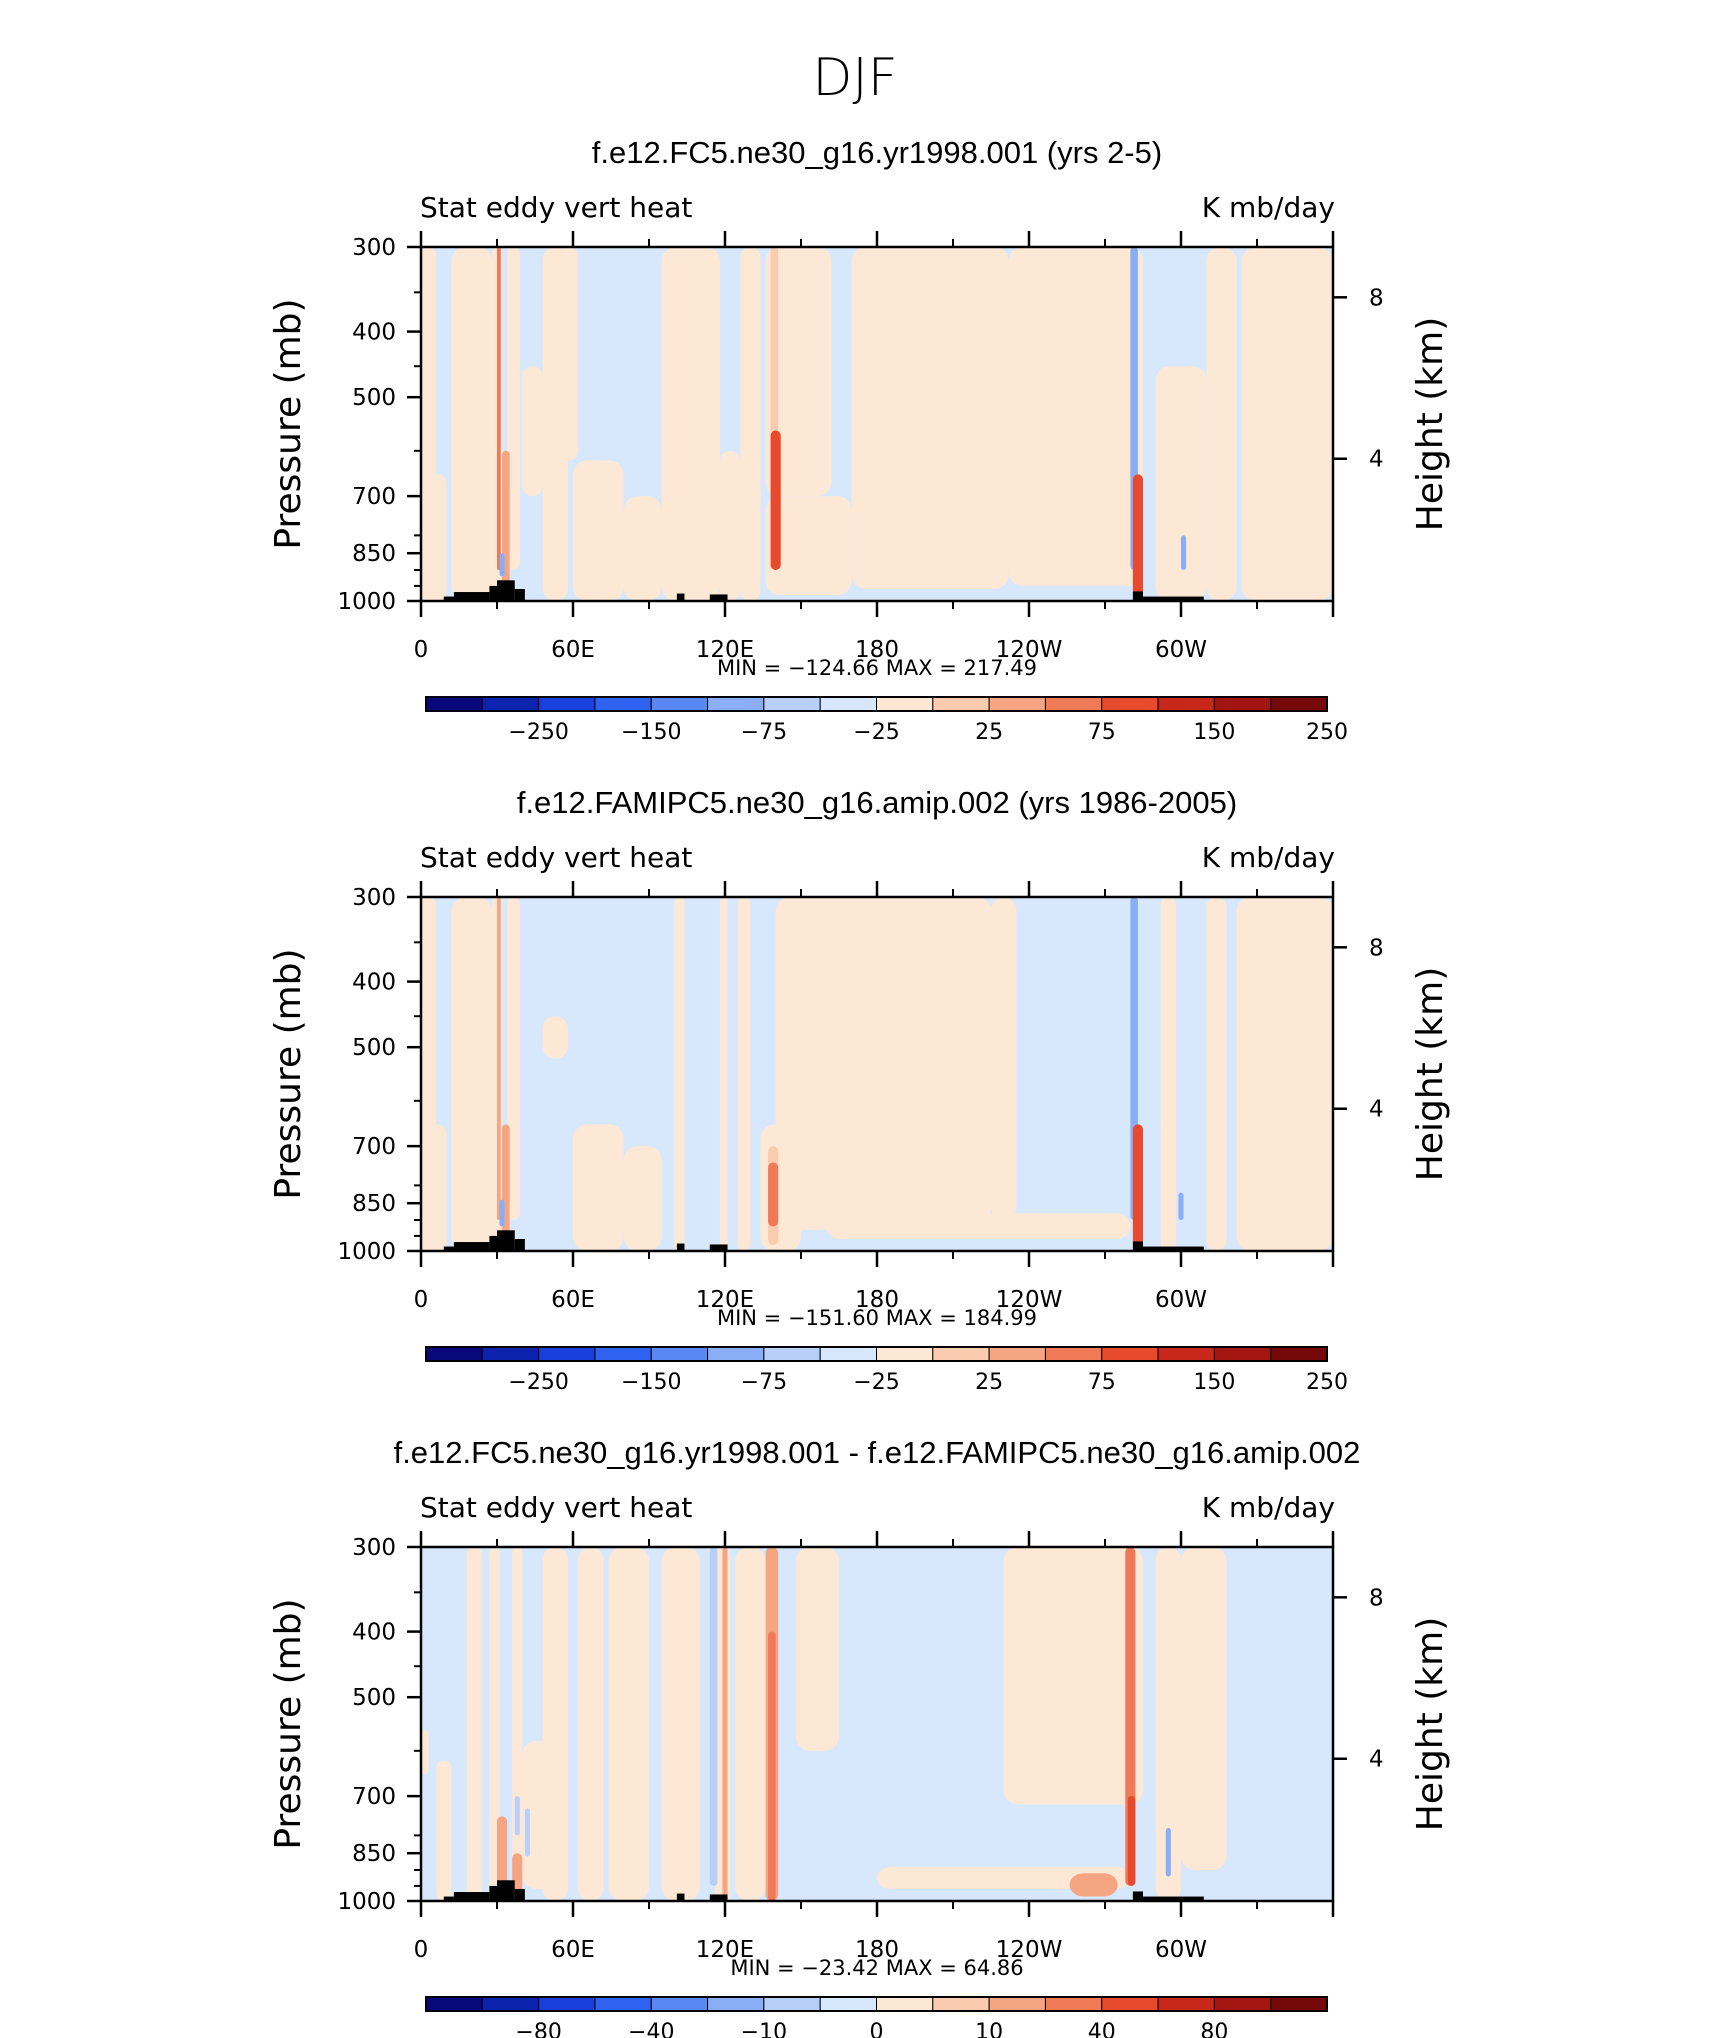 This screenshot has height=2038, width=1710. What do you see at coordinates (366, 1252) in the screenshot?
I see `y-tick-label: 1000` at bounding box center [366, 1252].